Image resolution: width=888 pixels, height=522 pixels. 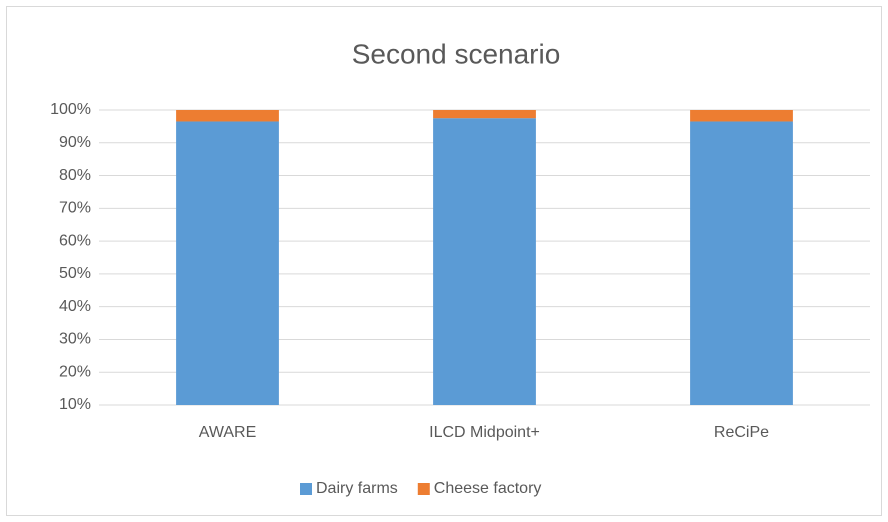 I want to click on y-tick-label: 80%, so click(x=75, y=175).